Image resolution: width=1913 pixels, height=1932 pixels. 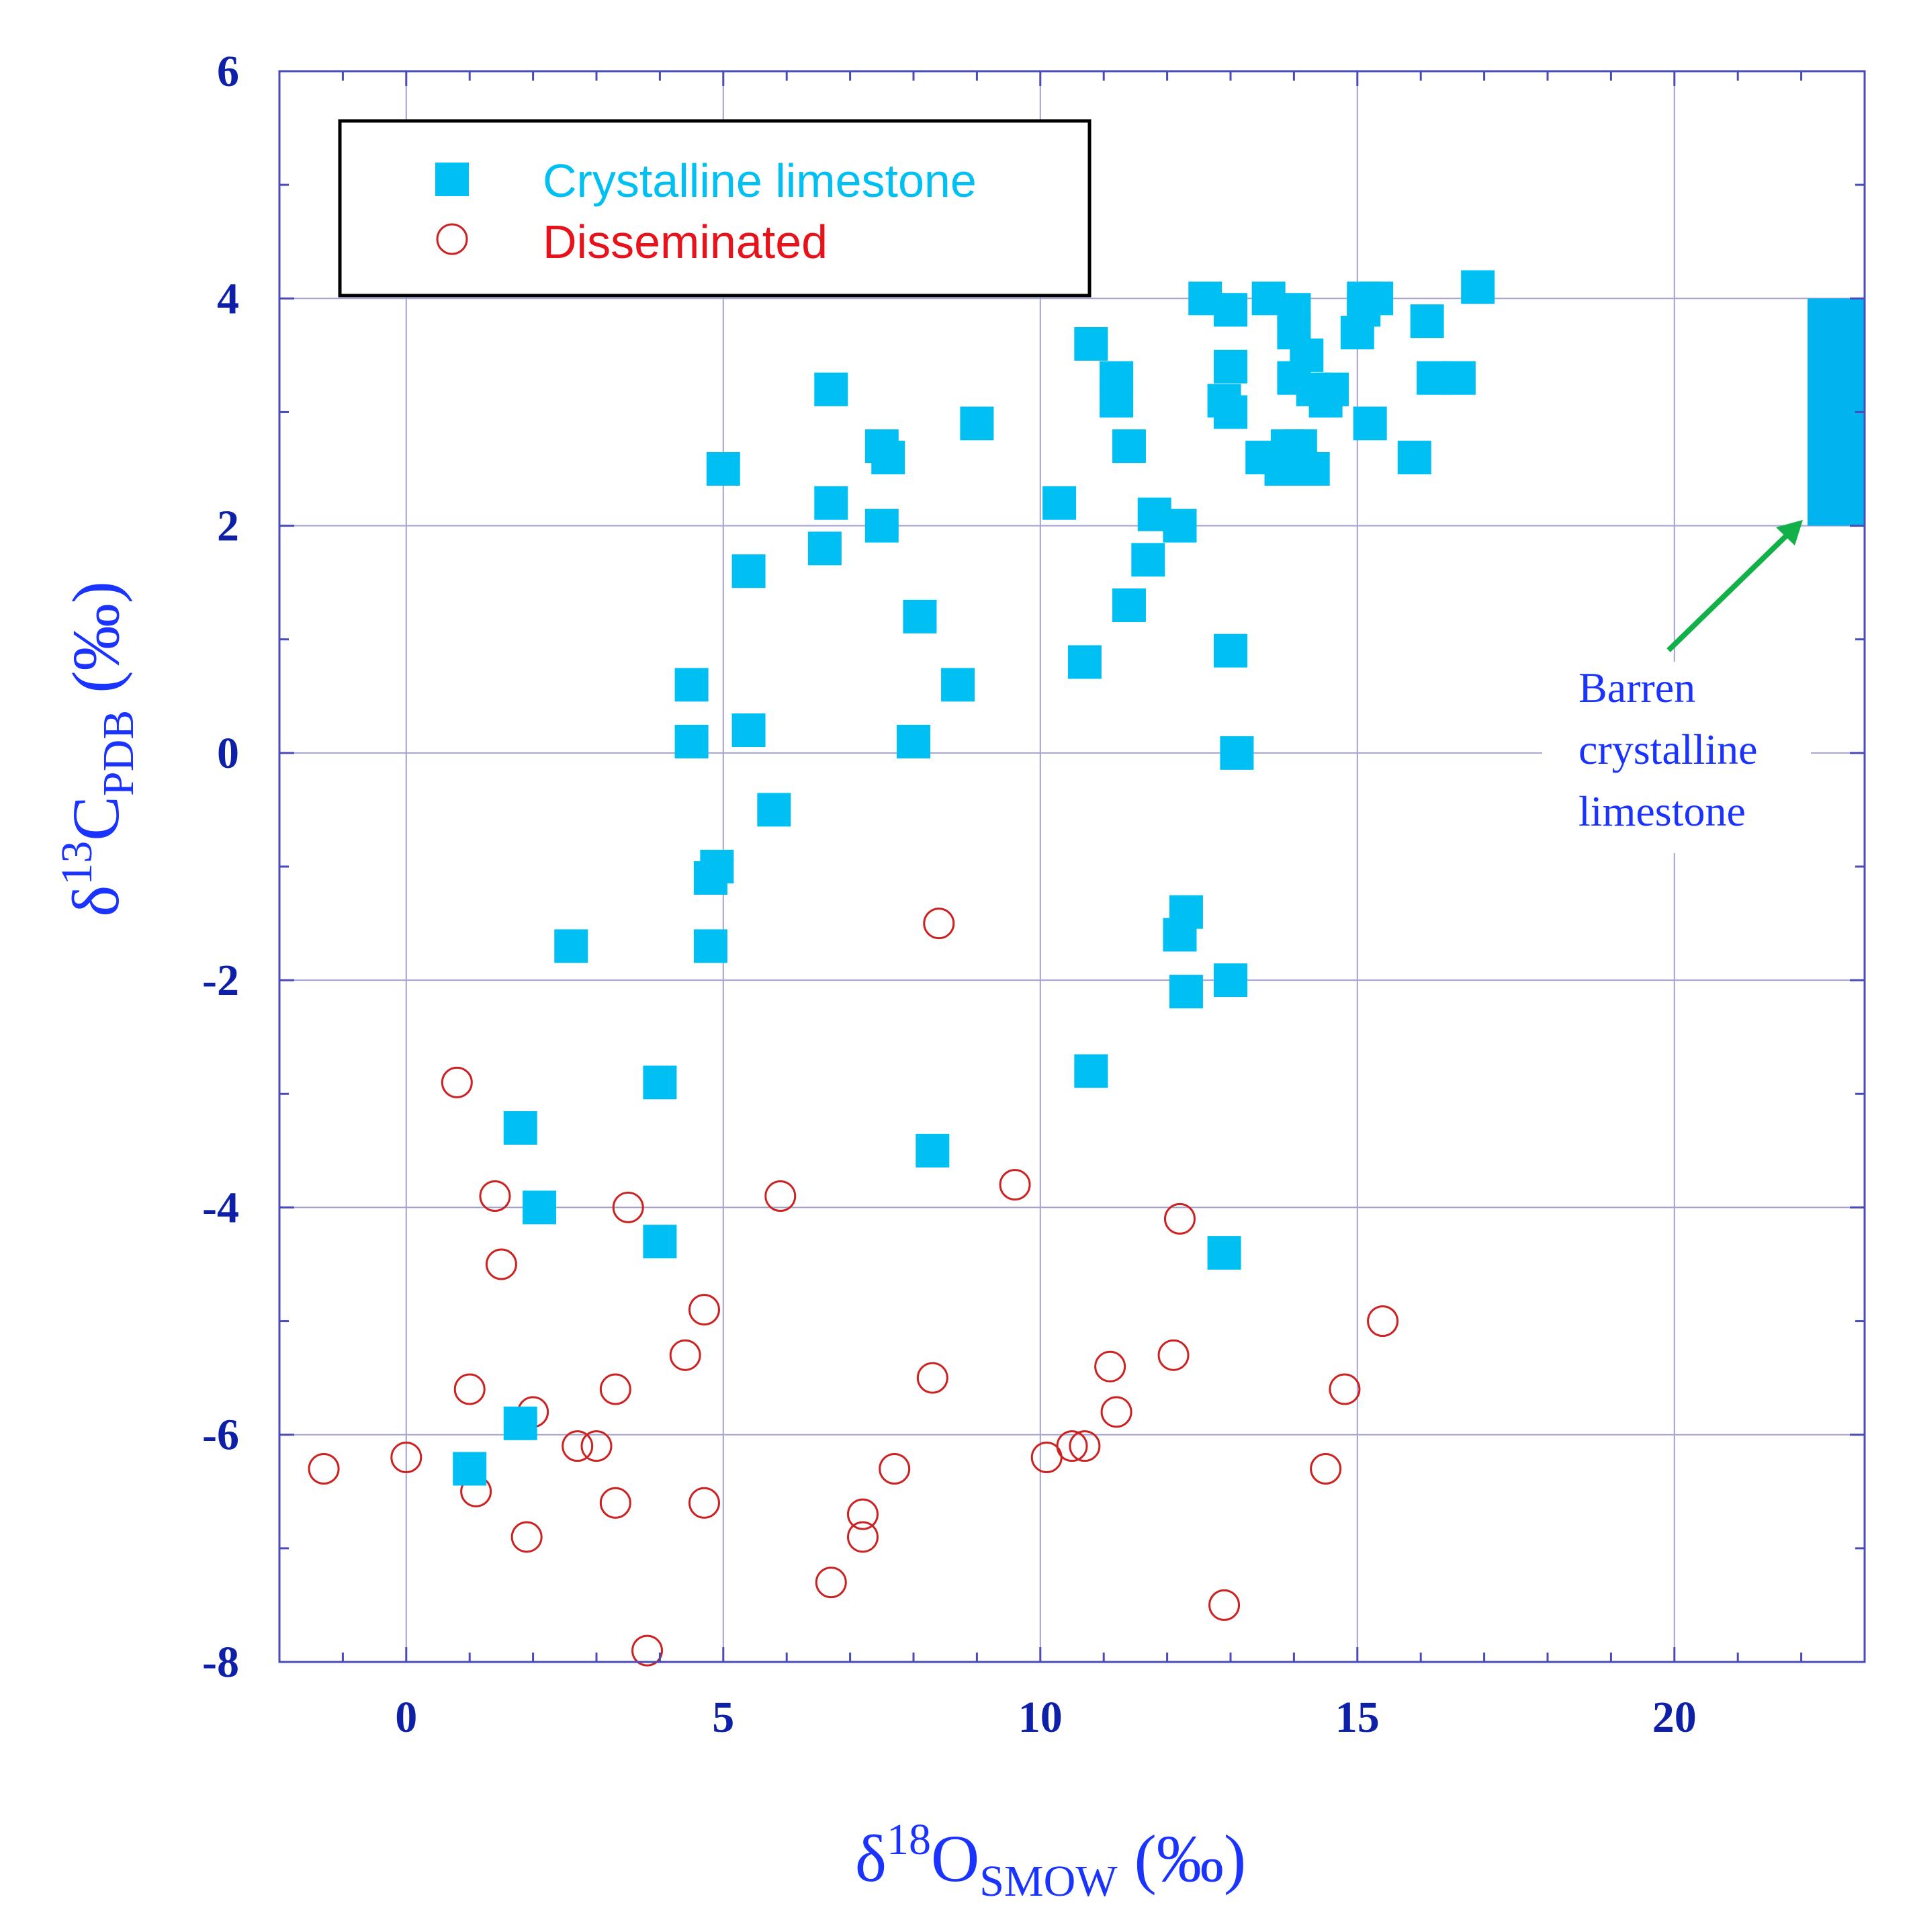 I want to click on annotation-arrow, so click(x=1729, y=591).